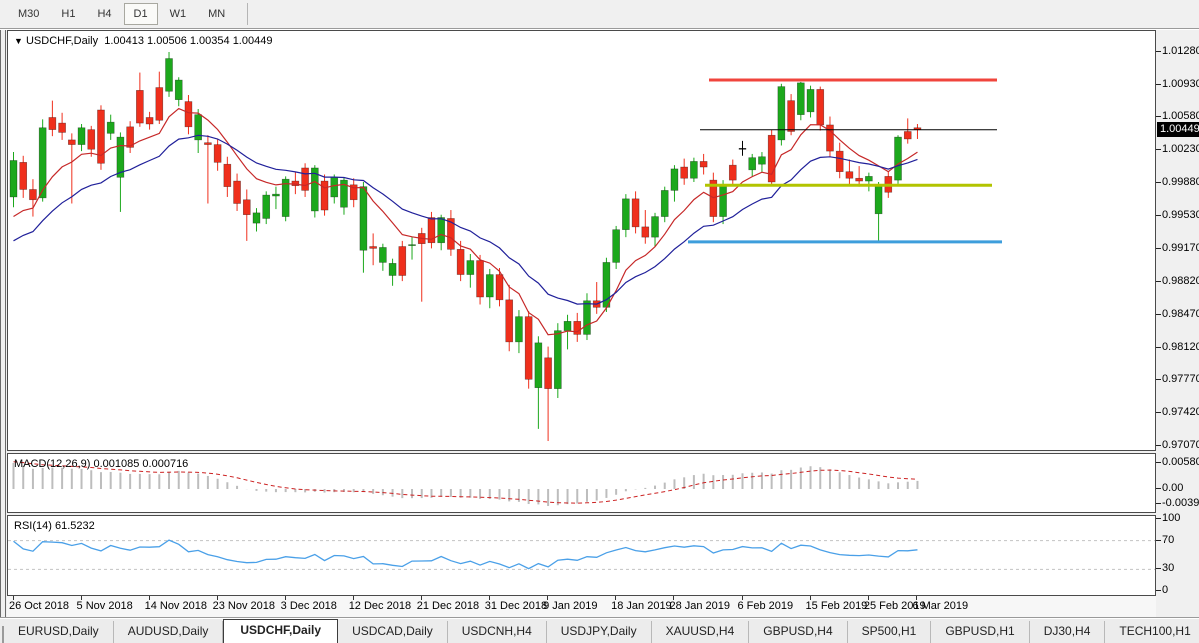 The width and height of the screenshot is (1199, 643). What do you see at coordinates (1178, 129) in the screenshot?
I see `current-price-tag: 1.00449` at bounding box center [1178, 129].